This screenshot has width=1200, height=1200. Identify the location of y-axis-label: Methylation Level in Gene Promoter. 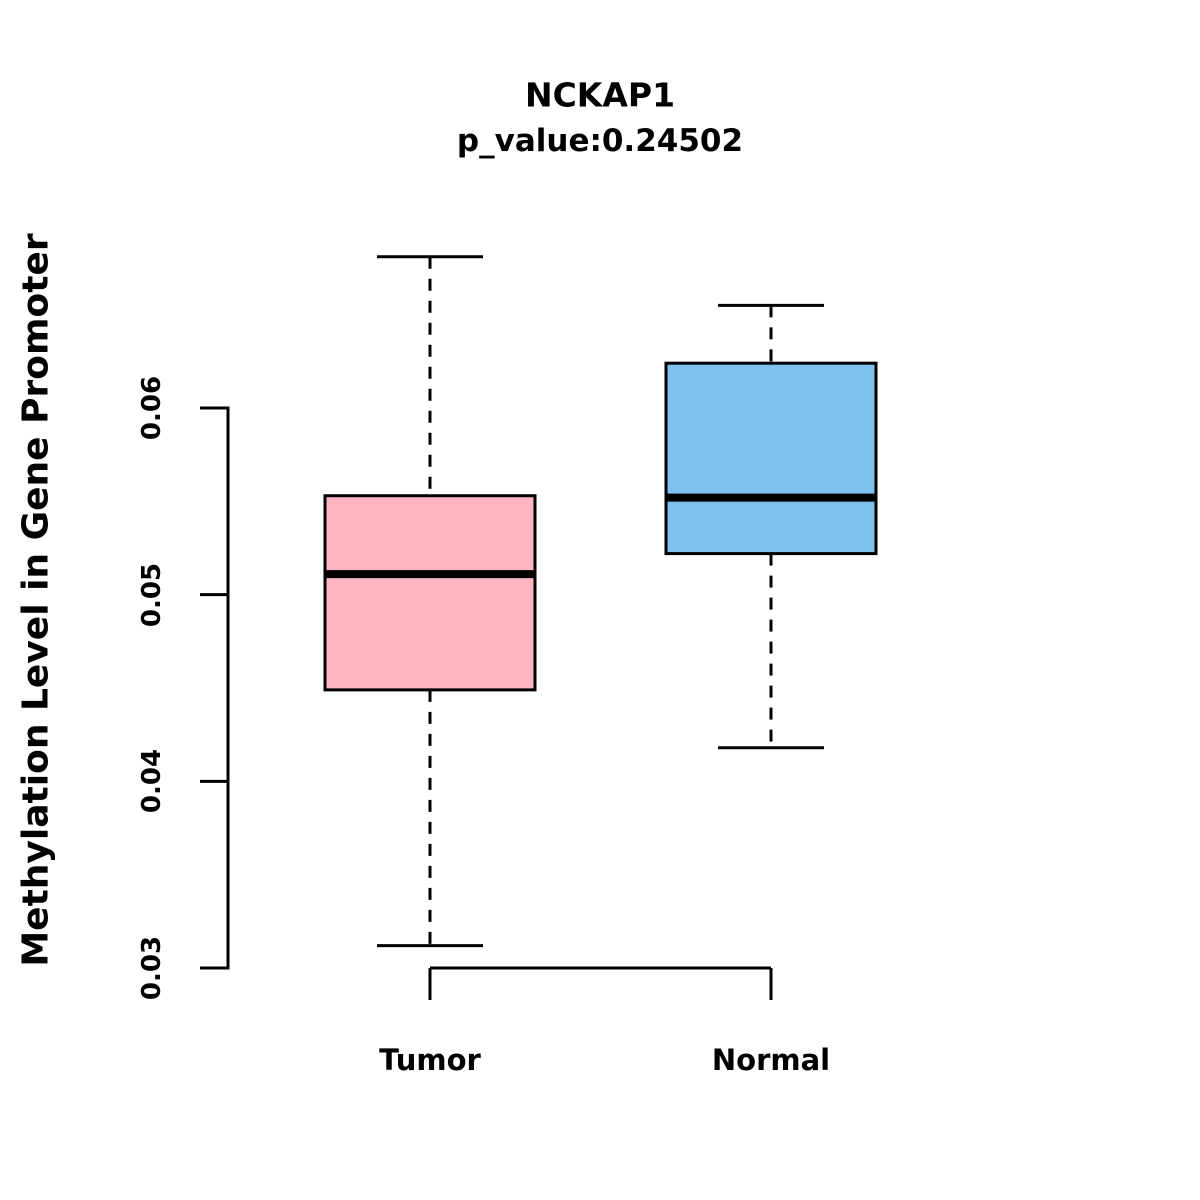
(36, 600).